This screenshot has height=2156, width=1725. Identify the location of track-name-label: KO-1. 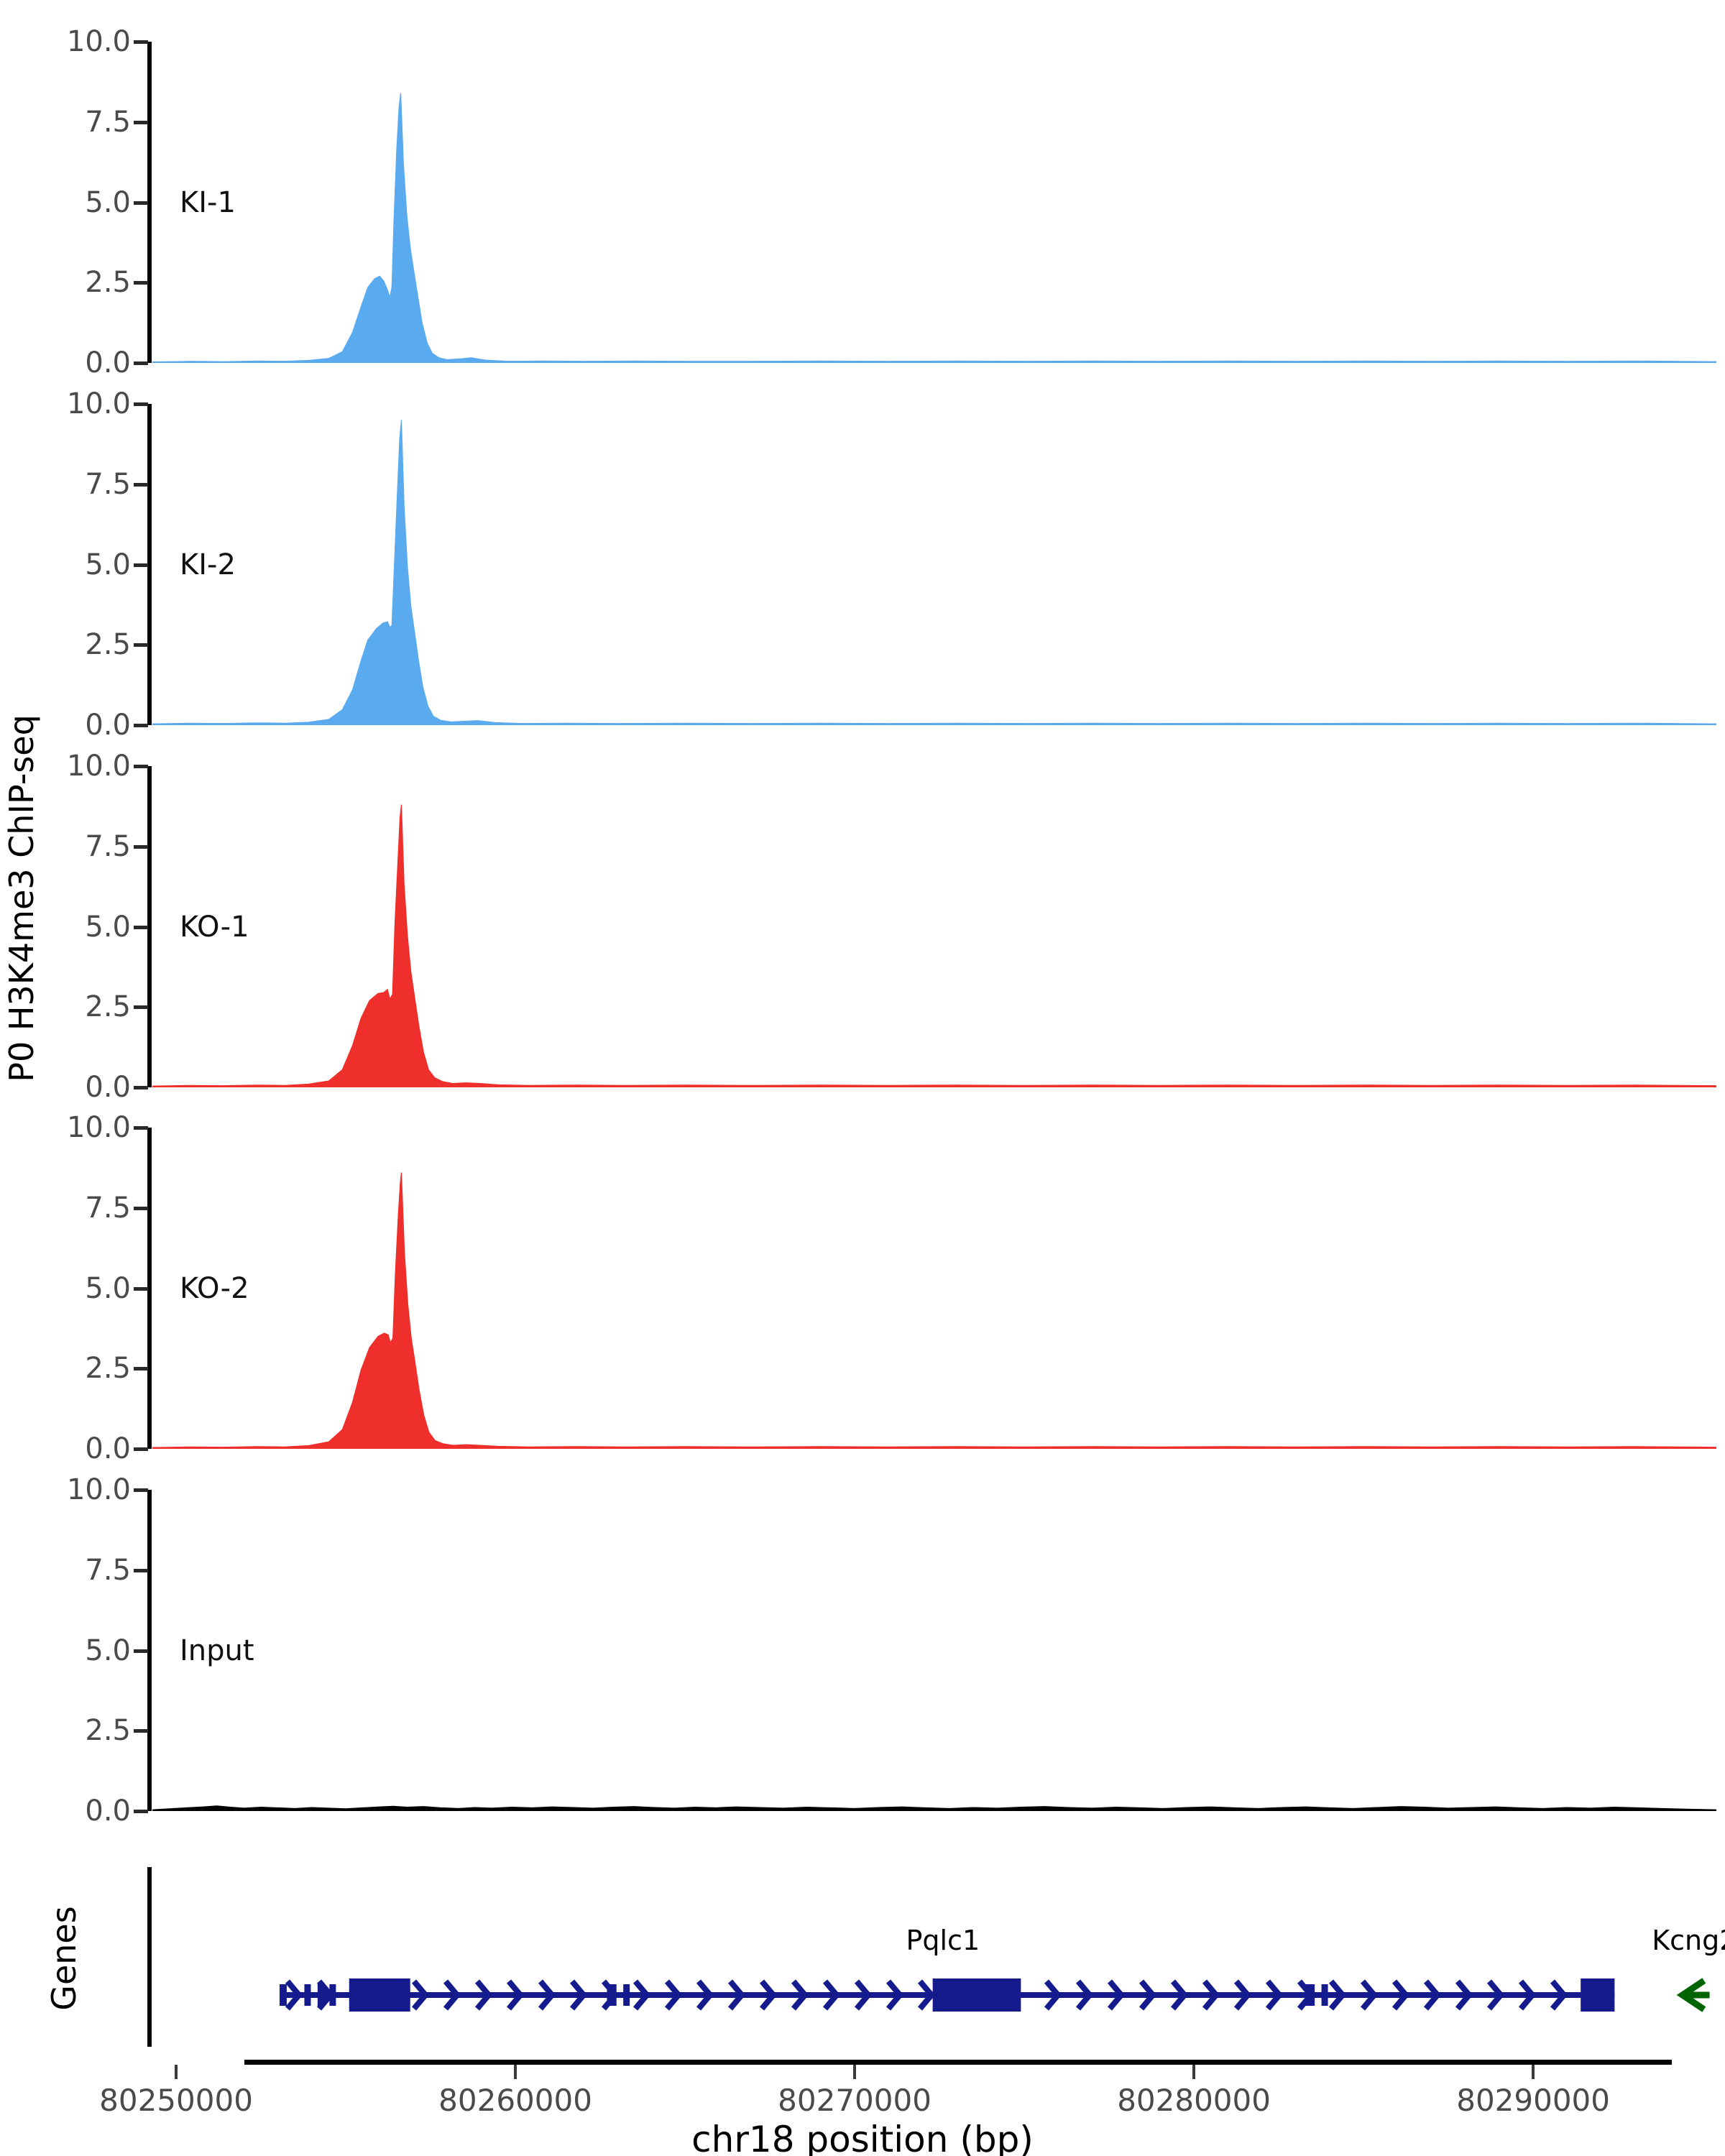
(214, 927).